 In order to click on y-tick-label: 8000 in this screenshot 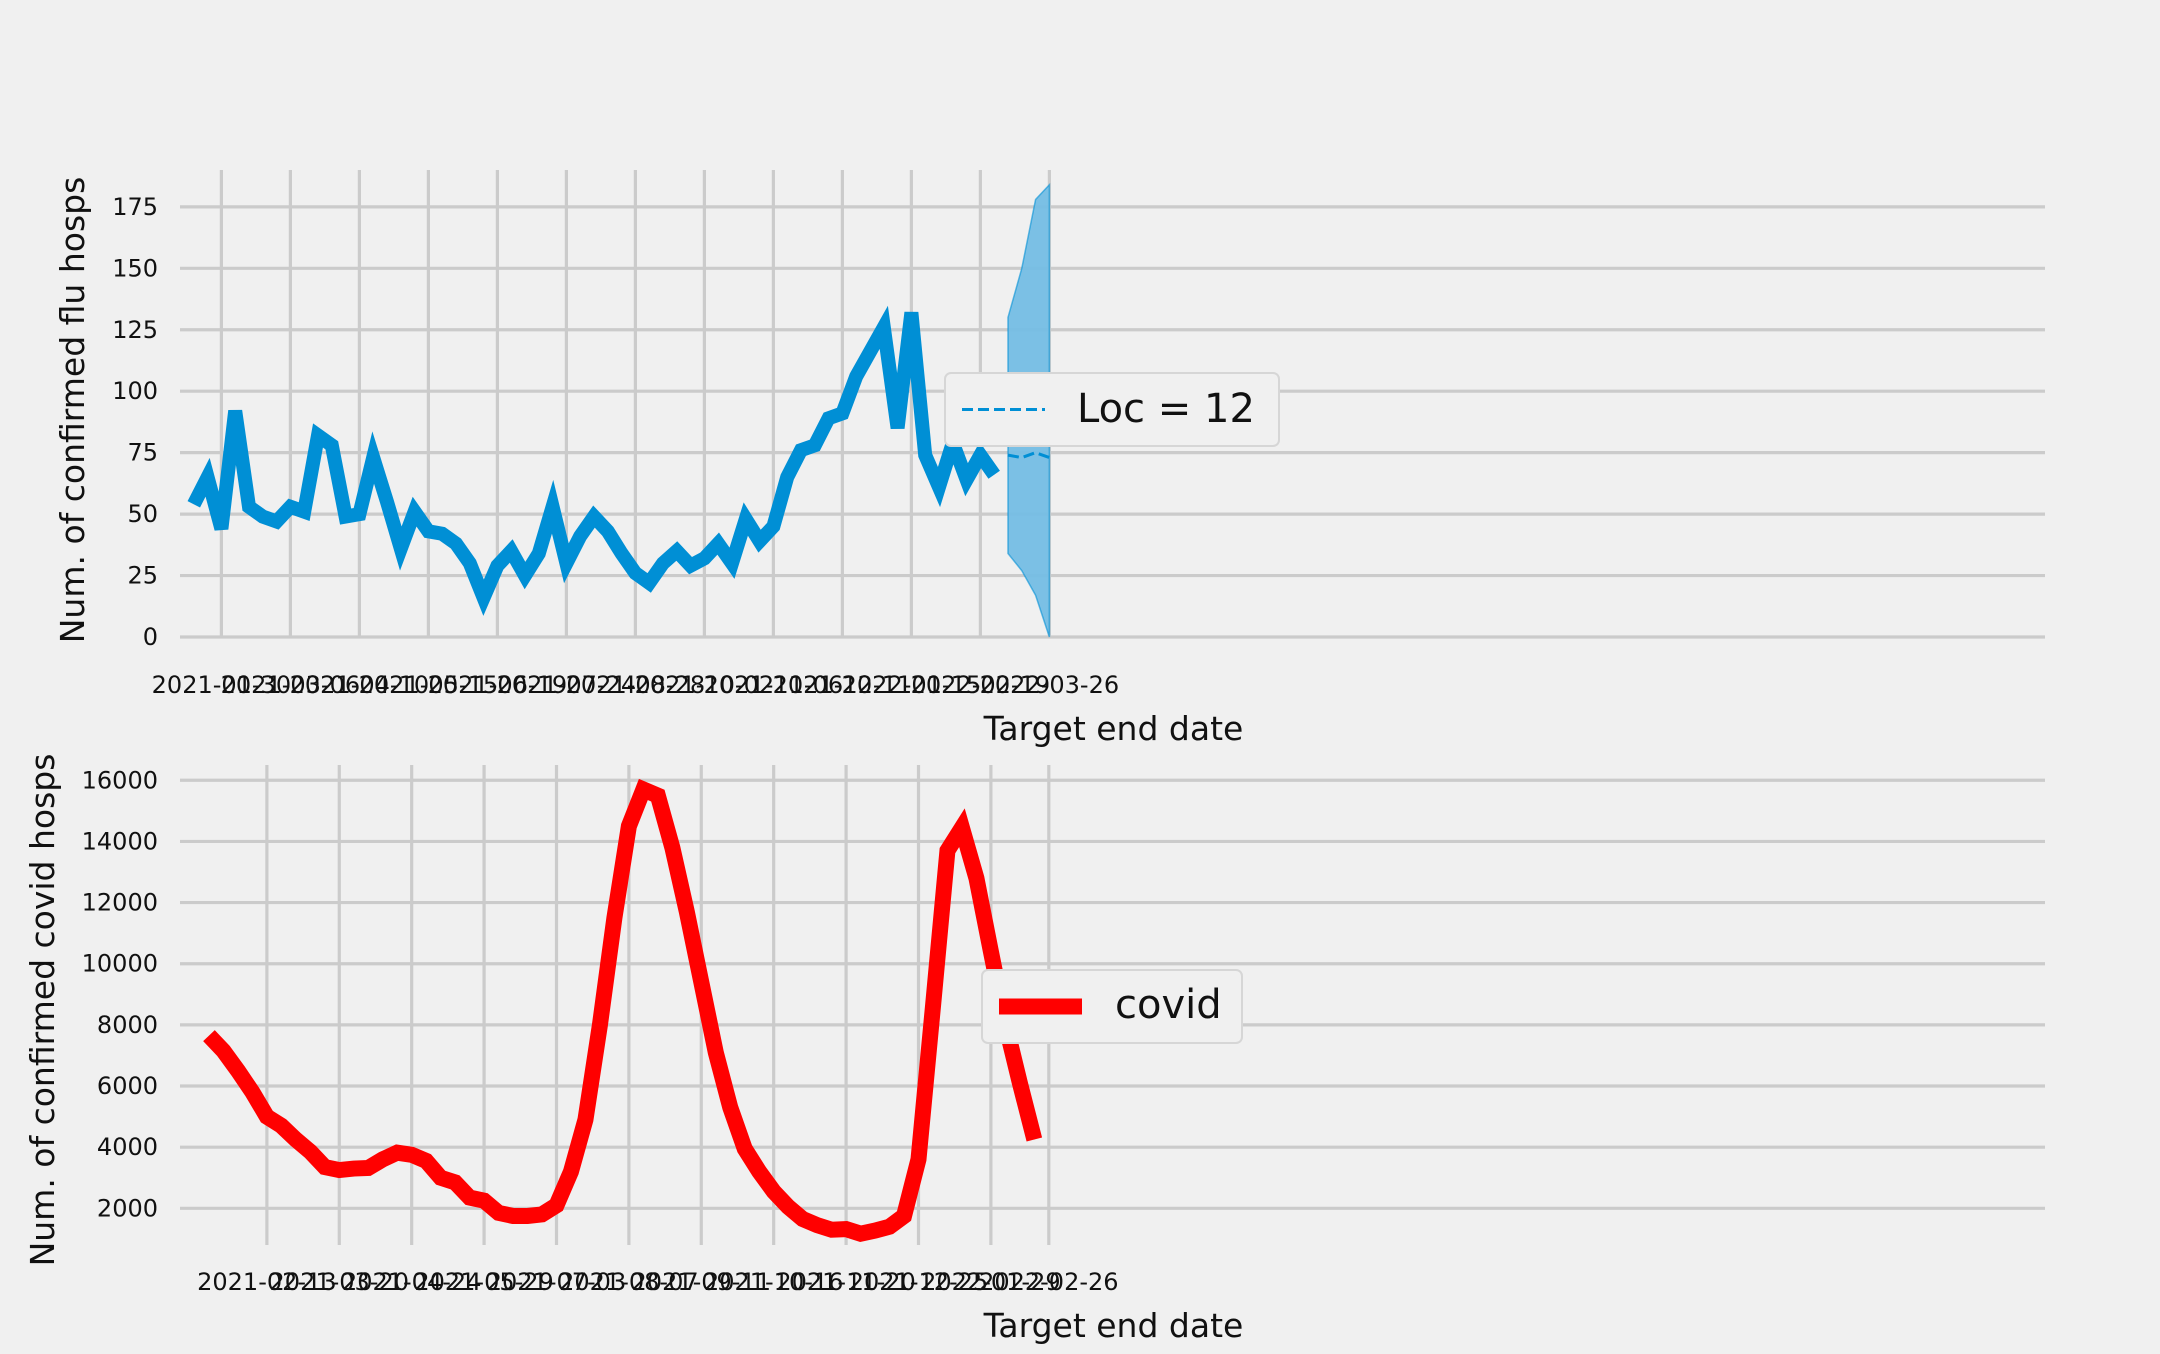, I will do `click(127, 1025)`.